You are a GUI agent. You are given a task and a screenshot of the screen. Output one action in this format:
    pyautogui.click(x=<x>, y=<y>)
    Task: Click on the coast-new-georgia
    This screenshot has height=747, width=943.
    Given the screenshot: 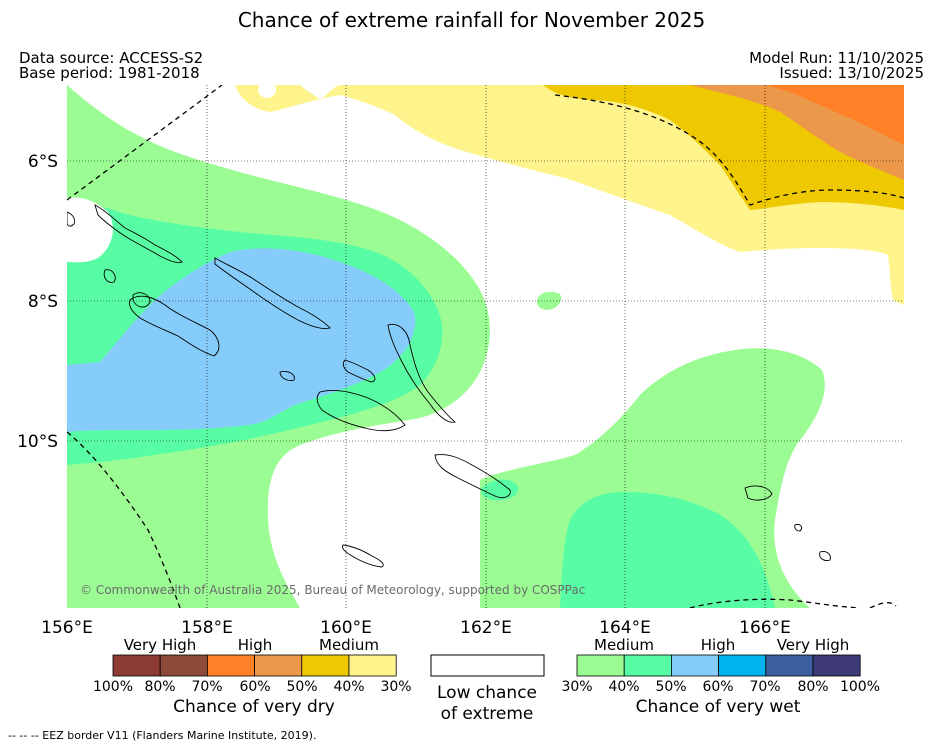 What is the action you would take?
    pyautogui.click(x=174, y=326)
    